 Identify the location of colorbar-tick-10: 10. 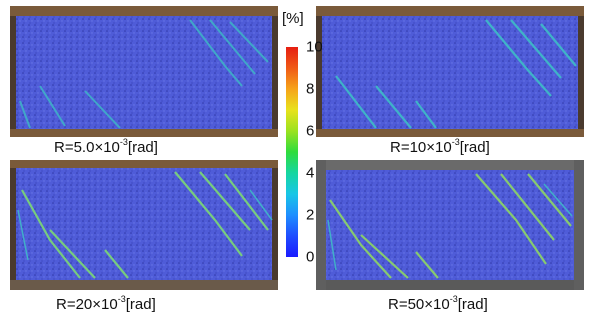
(314, 47).